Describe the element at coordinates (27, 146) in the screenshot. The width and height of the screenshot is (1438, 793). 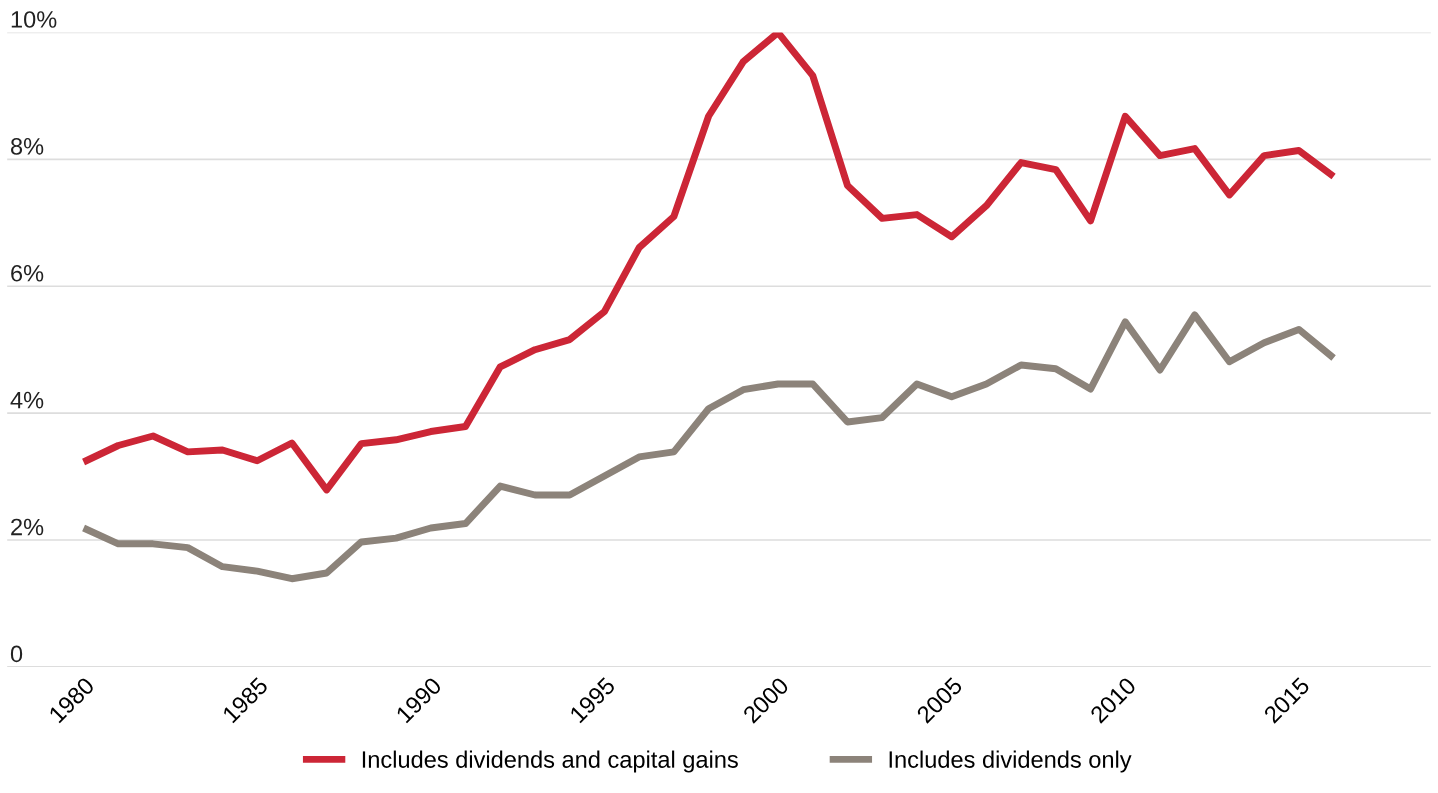
I see `y-tick-label: 8%` at that location.